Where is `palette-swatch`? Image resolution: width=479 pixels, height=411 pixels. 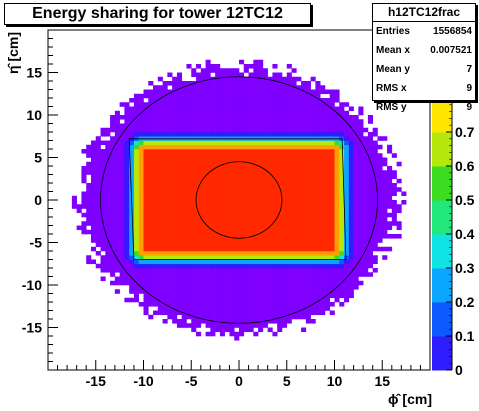
palette-swatch is located at coordinates (442, 353).